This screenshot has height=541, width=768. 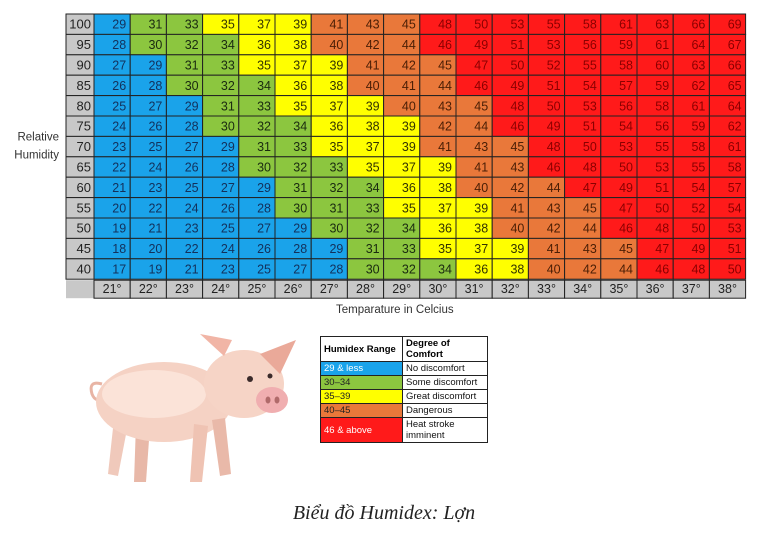 I want to click on heatmap-cell-value: 23, so click(x=228, y=270).